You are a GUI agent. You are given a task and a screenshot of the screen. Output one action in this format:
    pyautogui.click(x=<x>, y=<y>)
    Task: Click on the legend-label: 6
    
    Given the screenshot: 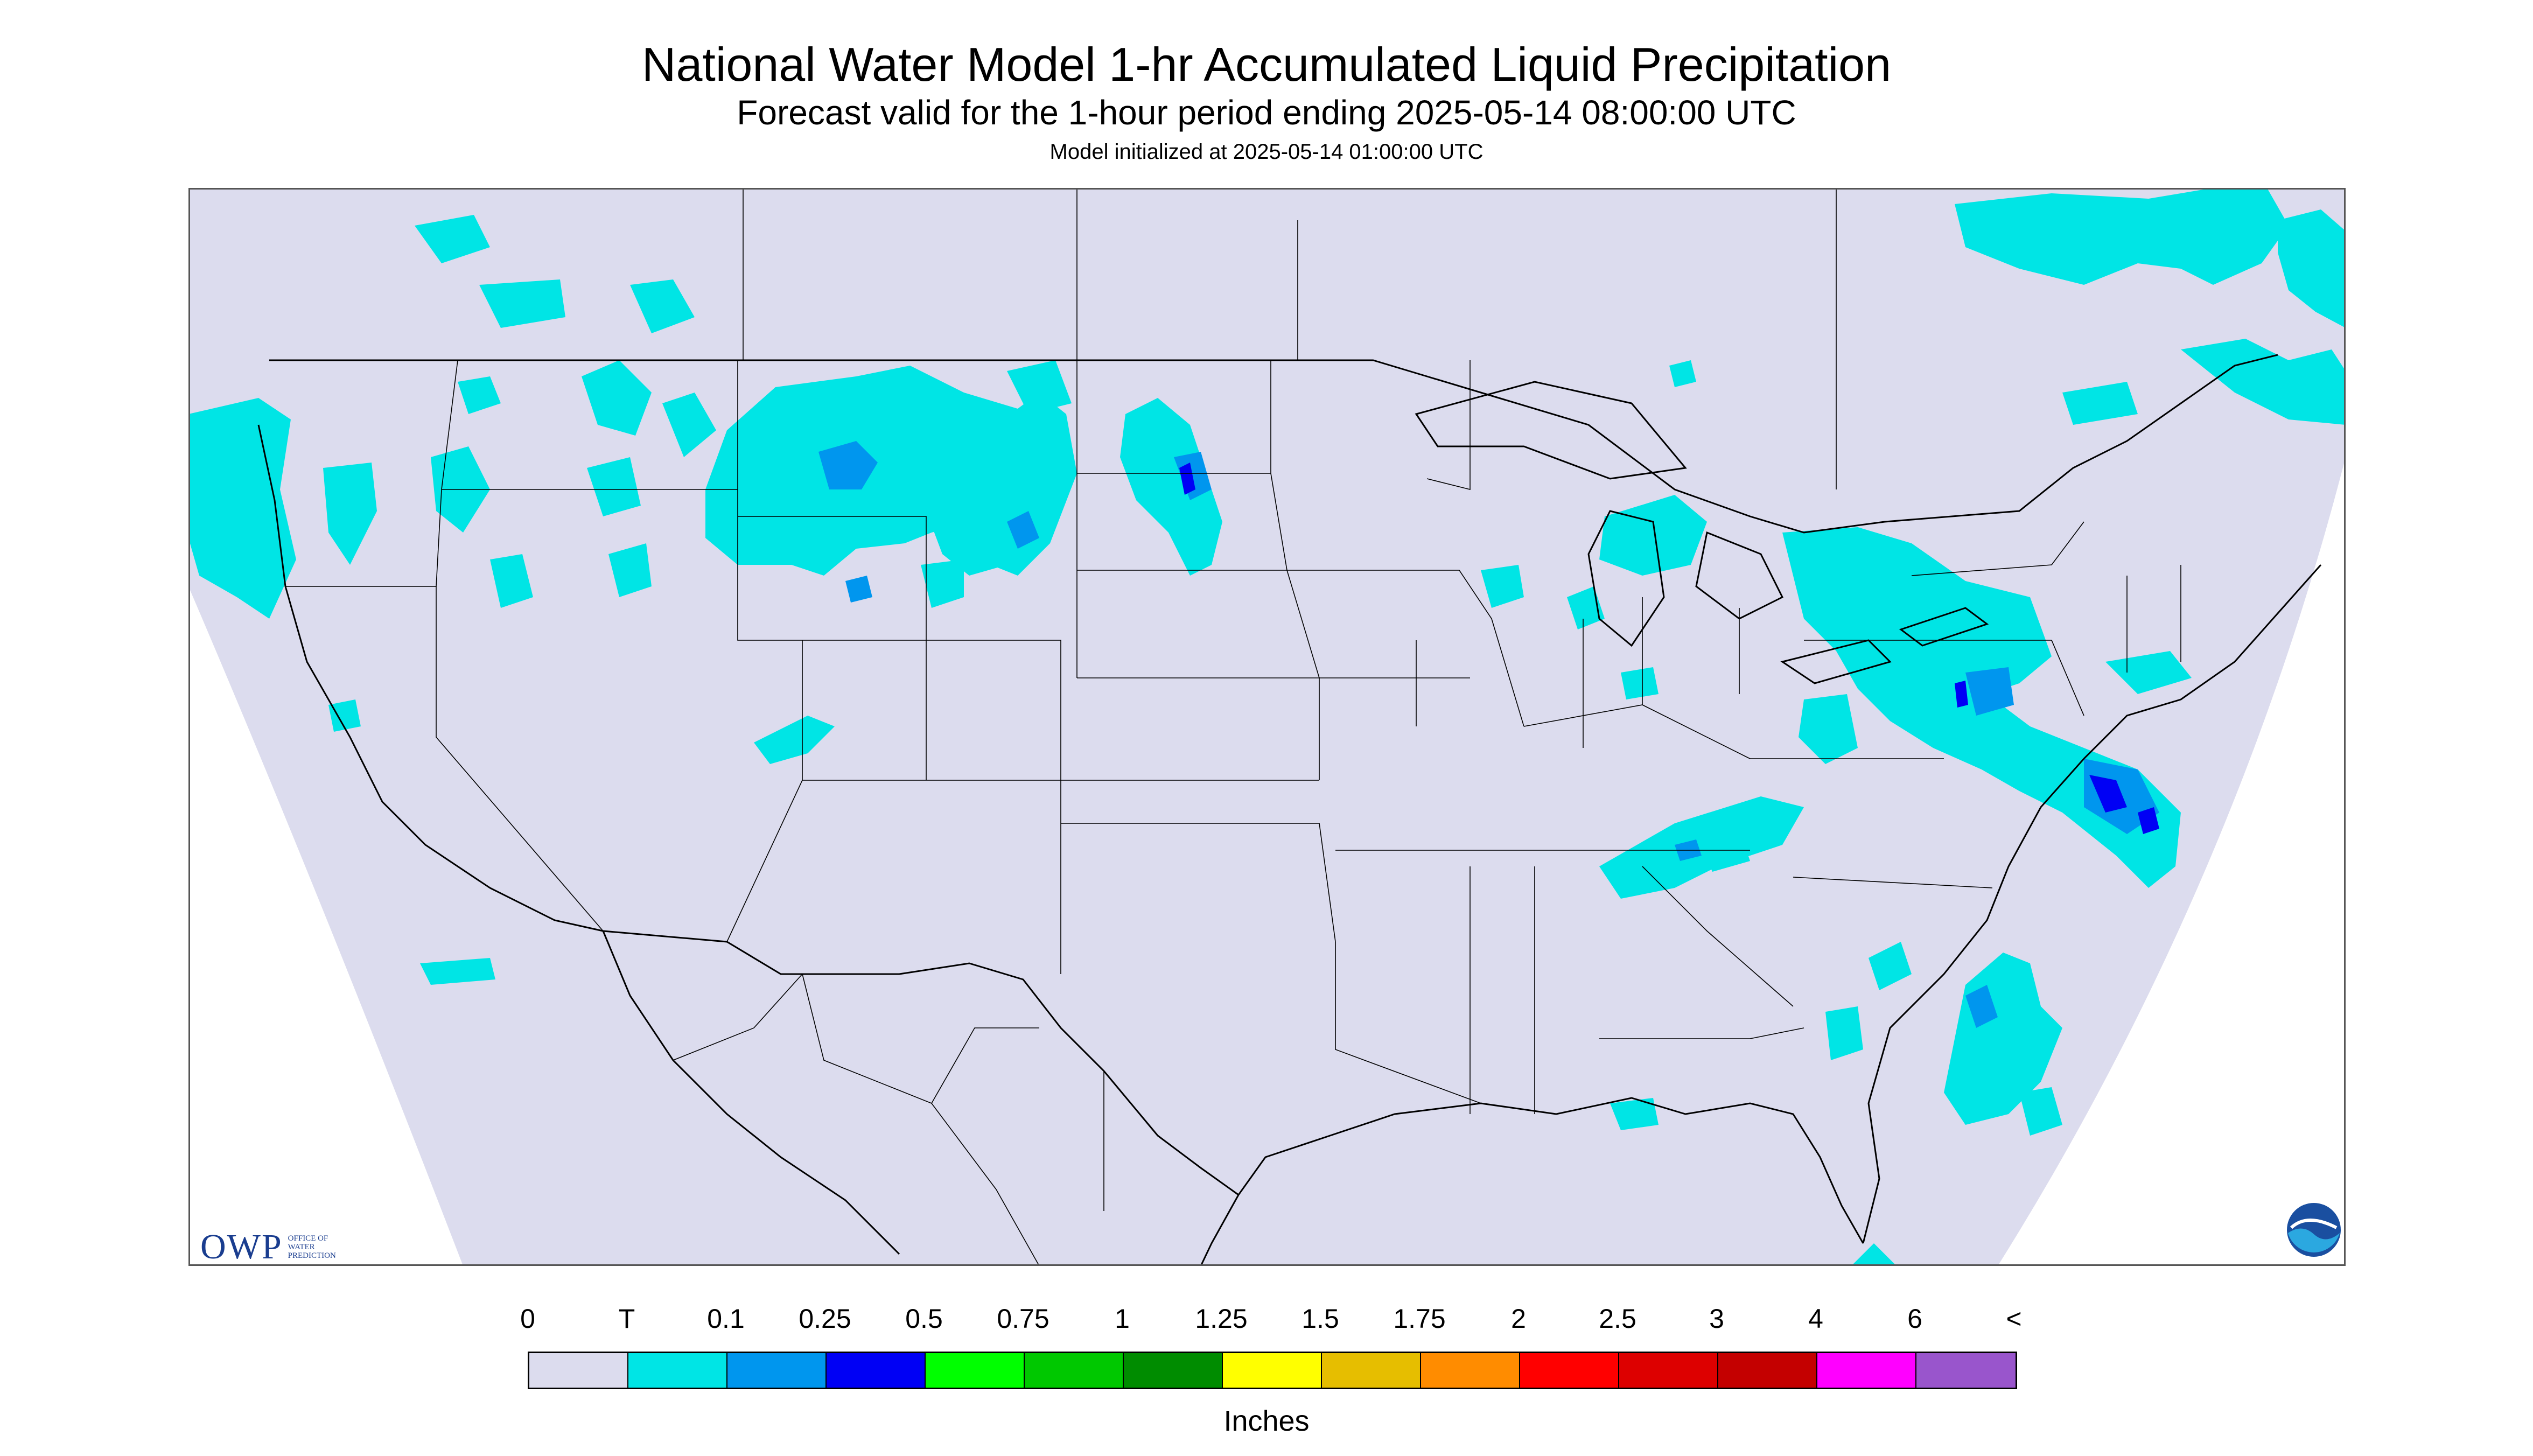 What is the action you would take?
    pyautogui.click(x=1915, y=1319)
    